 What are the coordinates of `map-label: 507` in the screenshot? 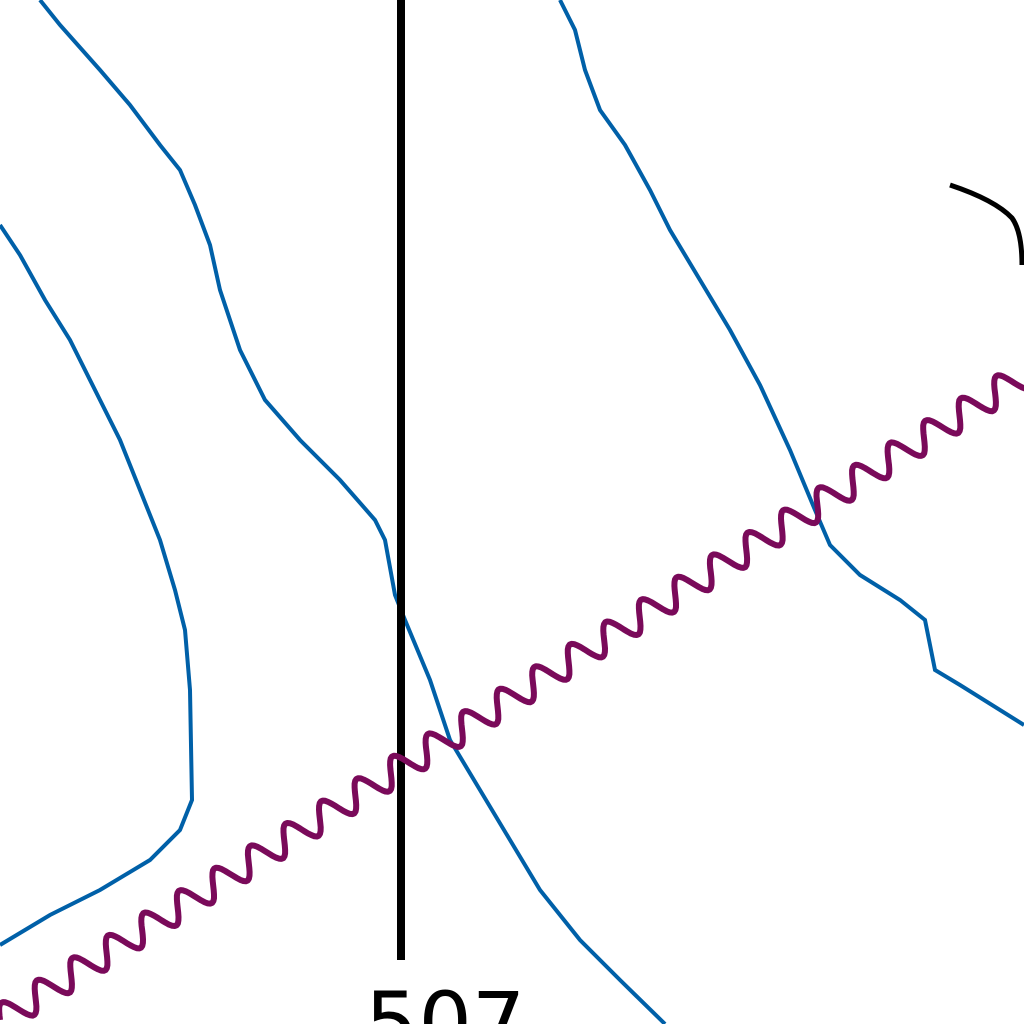 It's located at (445, 999).